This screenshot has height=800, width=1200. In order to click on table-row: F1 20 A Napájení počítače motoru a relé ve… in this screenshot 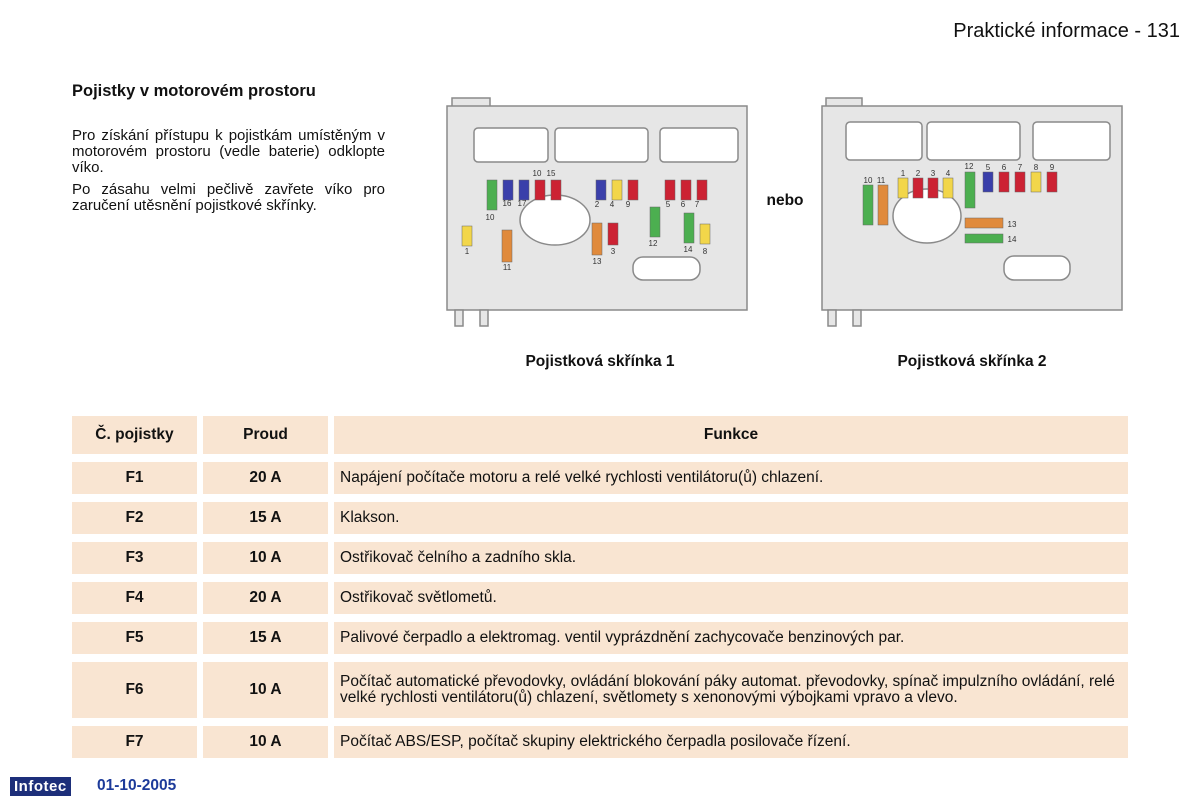, I will do `click(600, 478)`.